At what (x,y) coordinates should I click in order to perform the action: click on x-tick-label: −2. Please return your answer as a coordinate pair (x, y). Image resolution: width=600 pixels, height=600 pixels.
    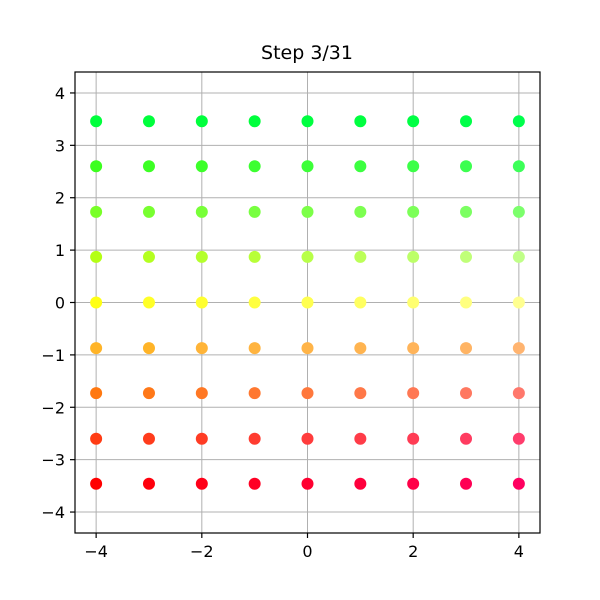
    Looking at the image, I should click on (202, 551).